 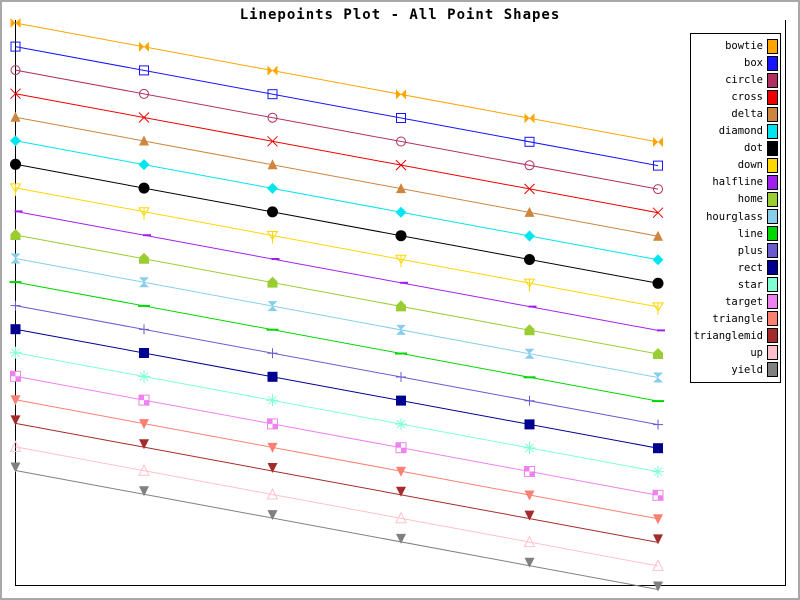 I want to click on legend-label: triangle, so click(x=737, y=318).